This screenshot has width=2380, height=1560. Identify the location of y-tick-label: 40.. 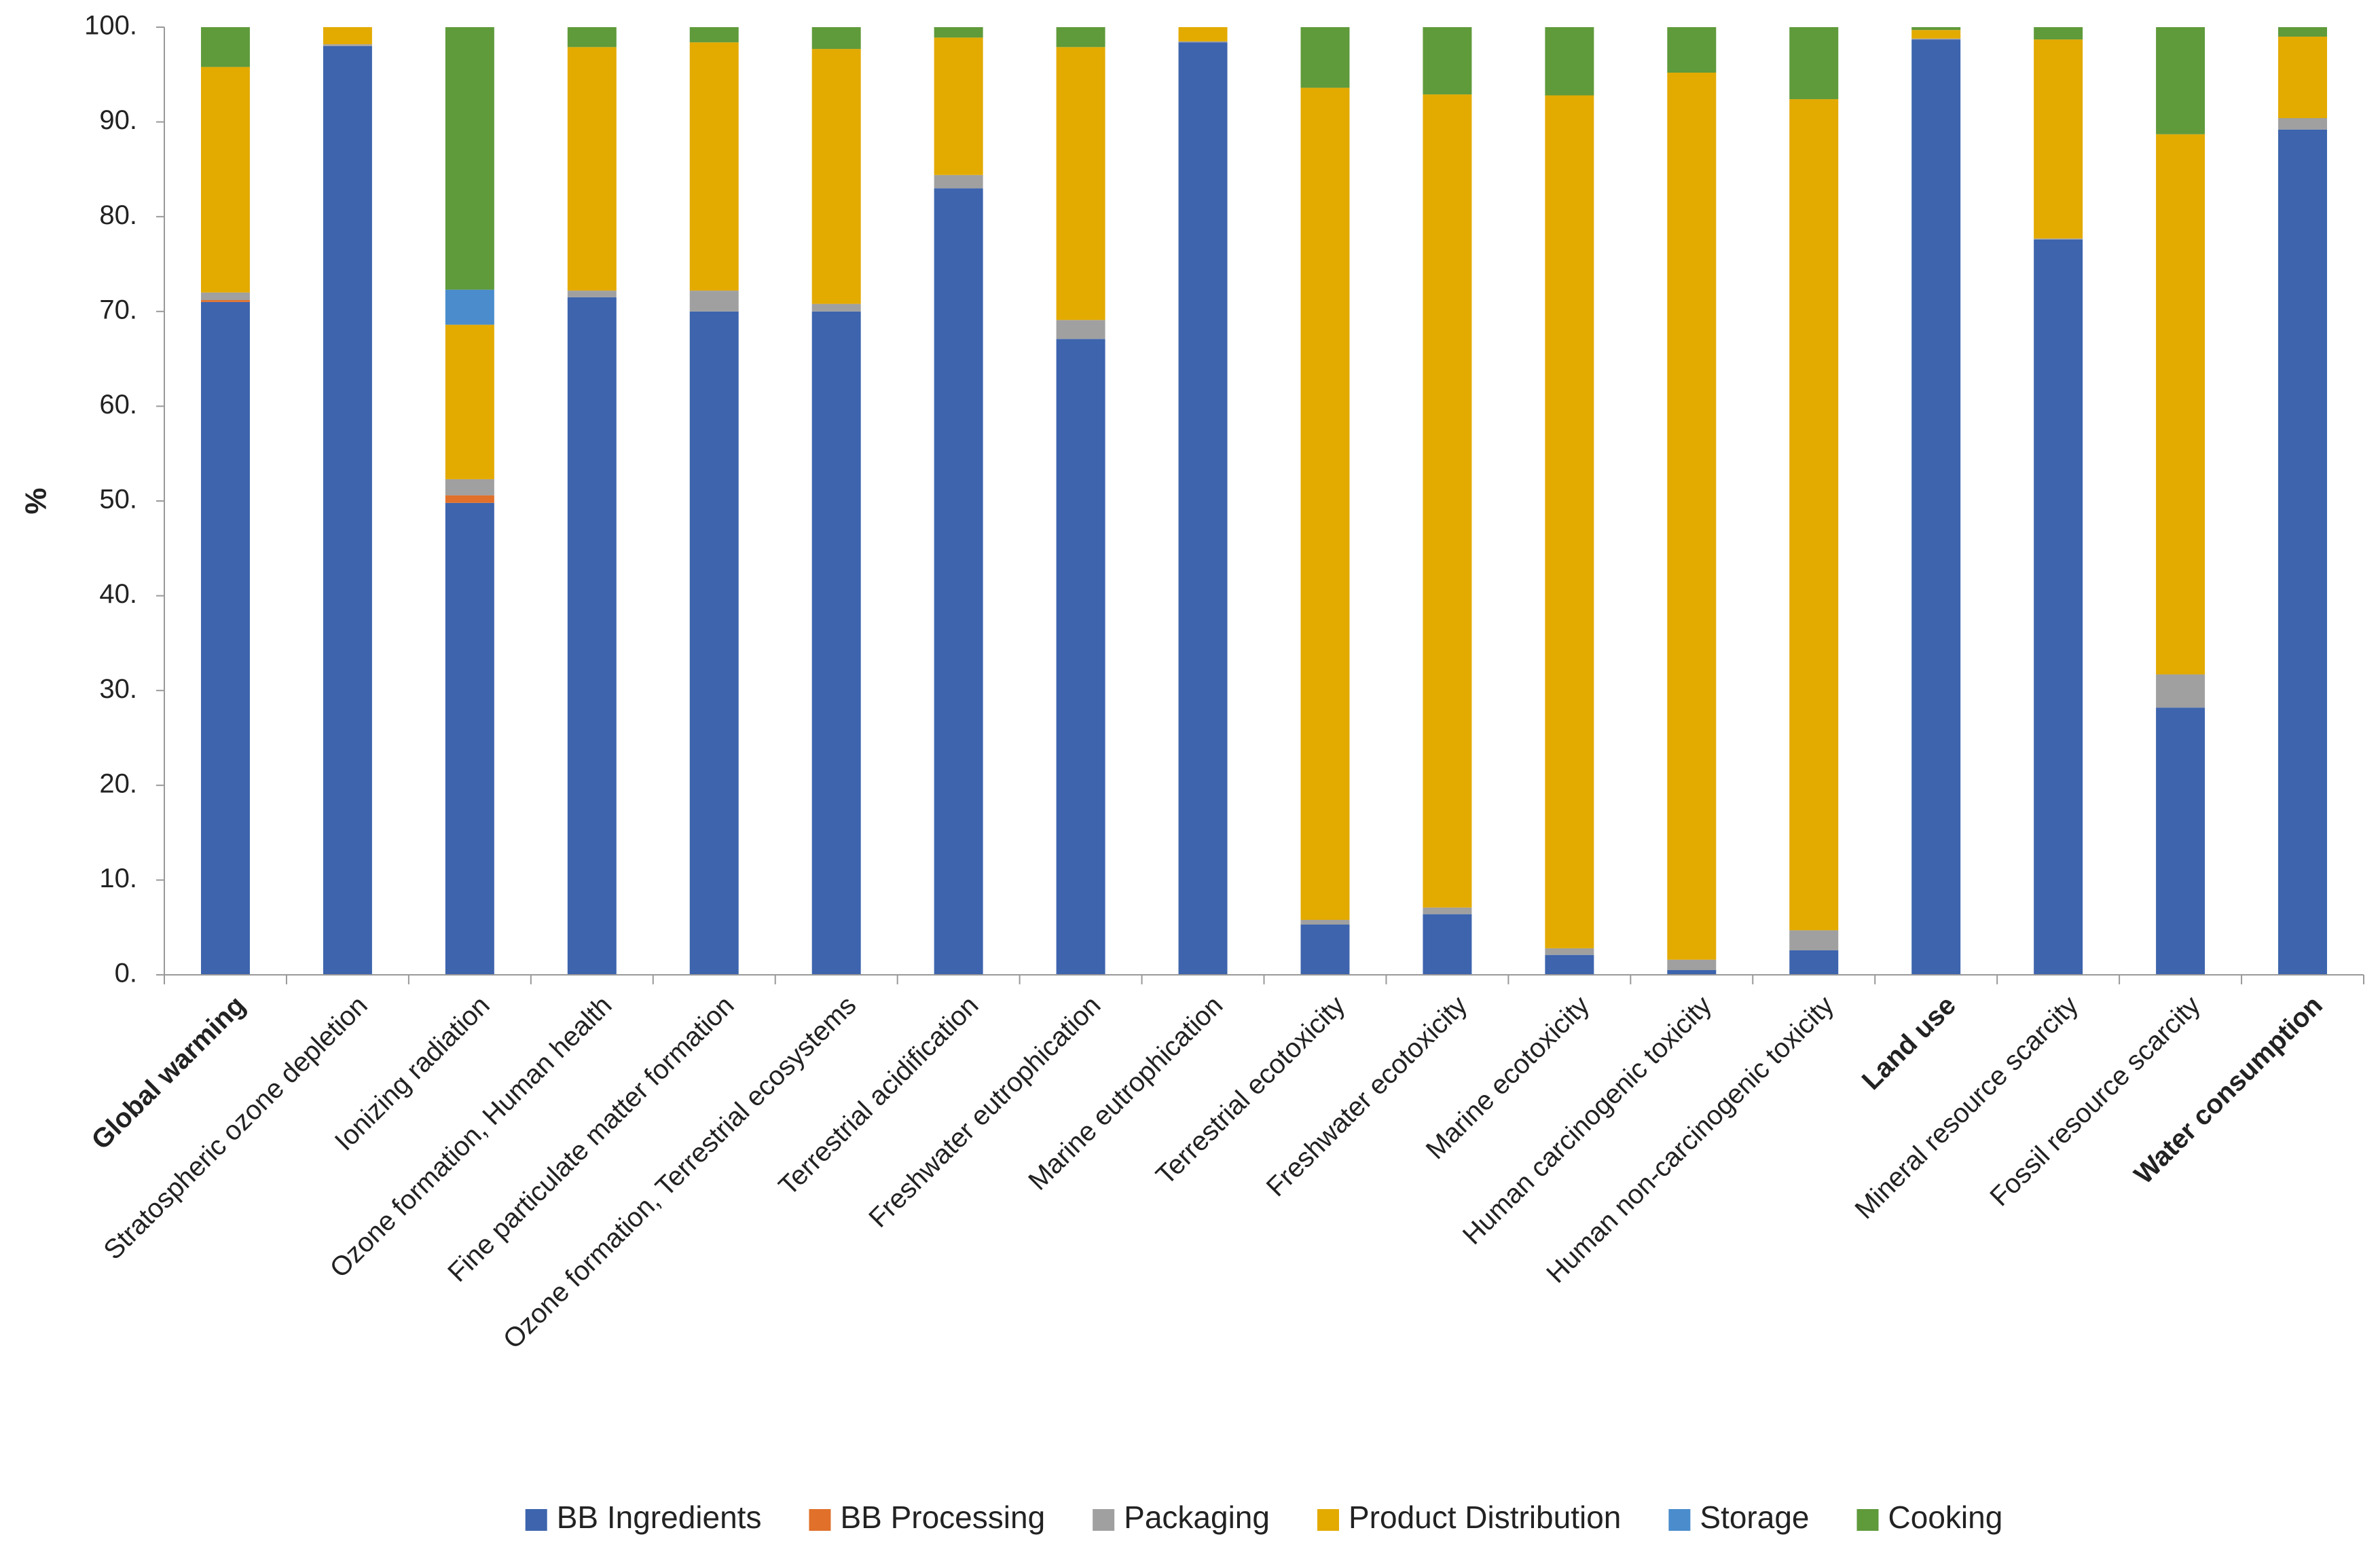
(118, 594).